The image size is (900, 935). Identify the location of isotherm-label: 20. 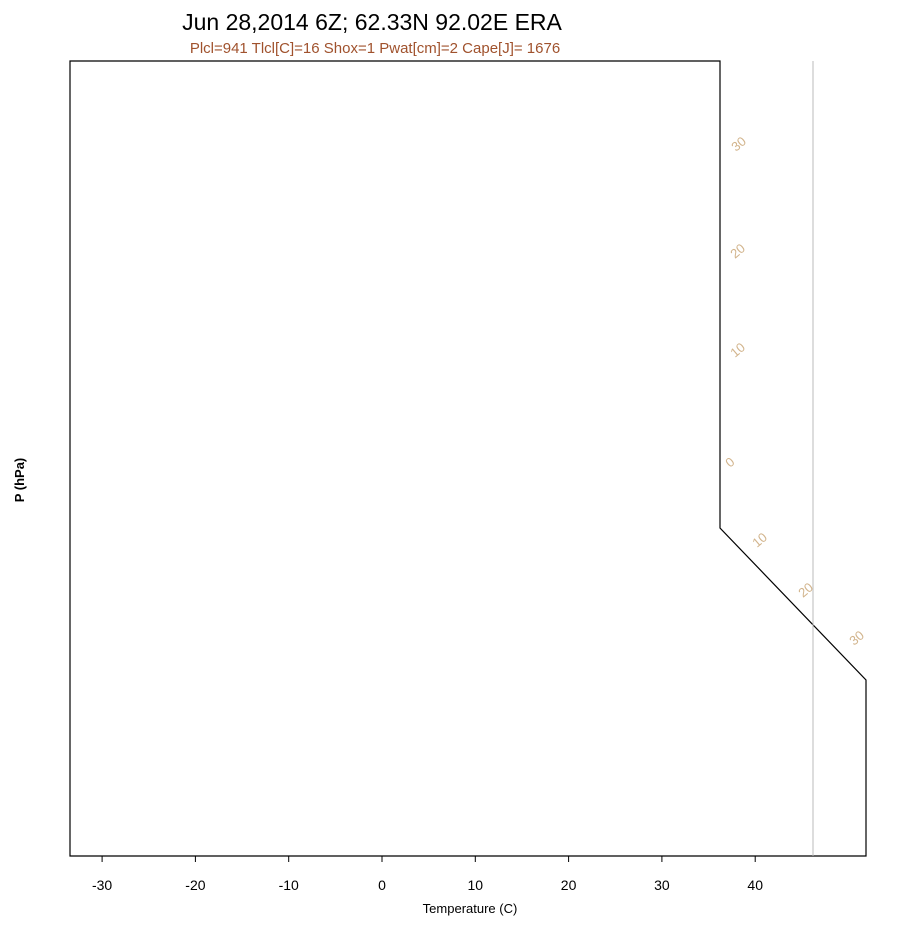
(737, 251).